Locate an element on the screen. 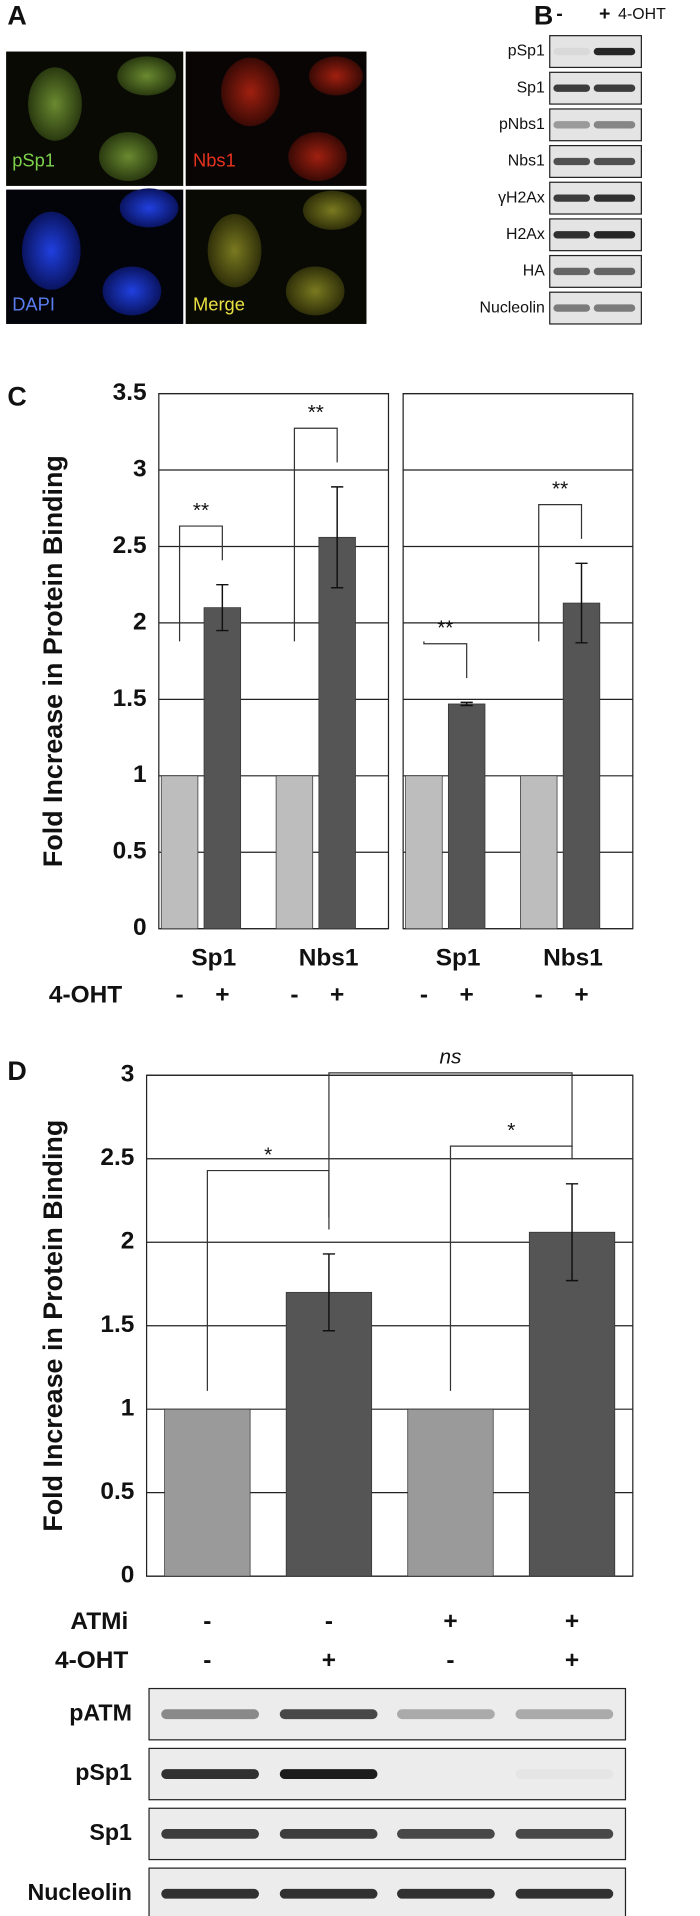 Image resolution: width=700 pixels, height=1916 pixels. channel-label: Merge is located at coordinates (219, 303).